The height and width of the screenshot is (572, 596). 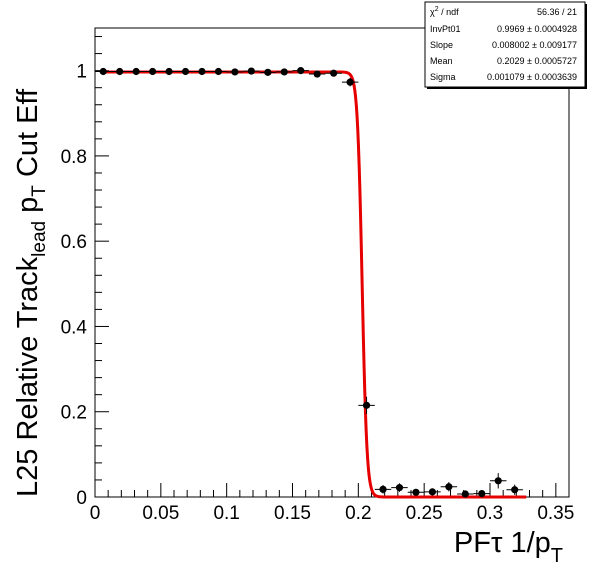 I want to click on stats-chi2-value: 56.36 / 21, so click(x=557, y=12).